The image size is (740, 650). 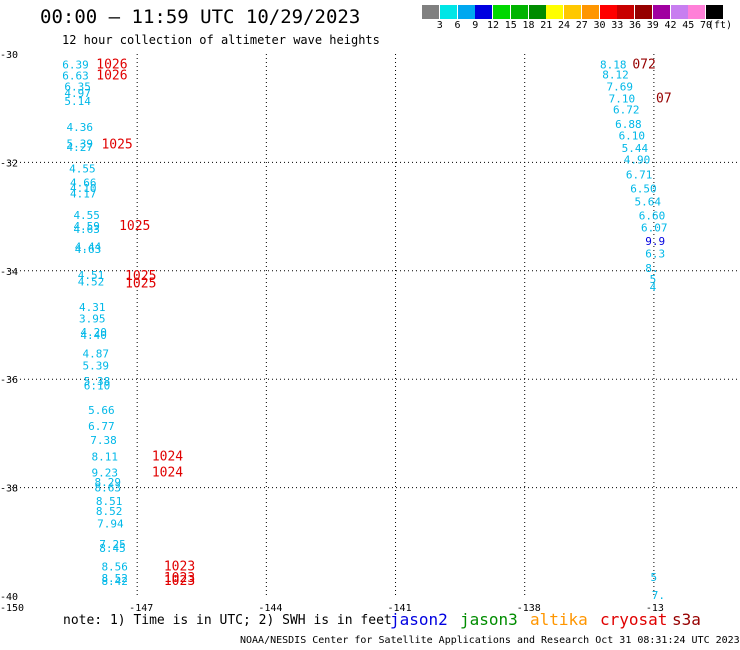 What do you see at coordinates (626, 109) in the screenshot?
I see `data-point-label: 6.72` at bounding box center [626, 109].